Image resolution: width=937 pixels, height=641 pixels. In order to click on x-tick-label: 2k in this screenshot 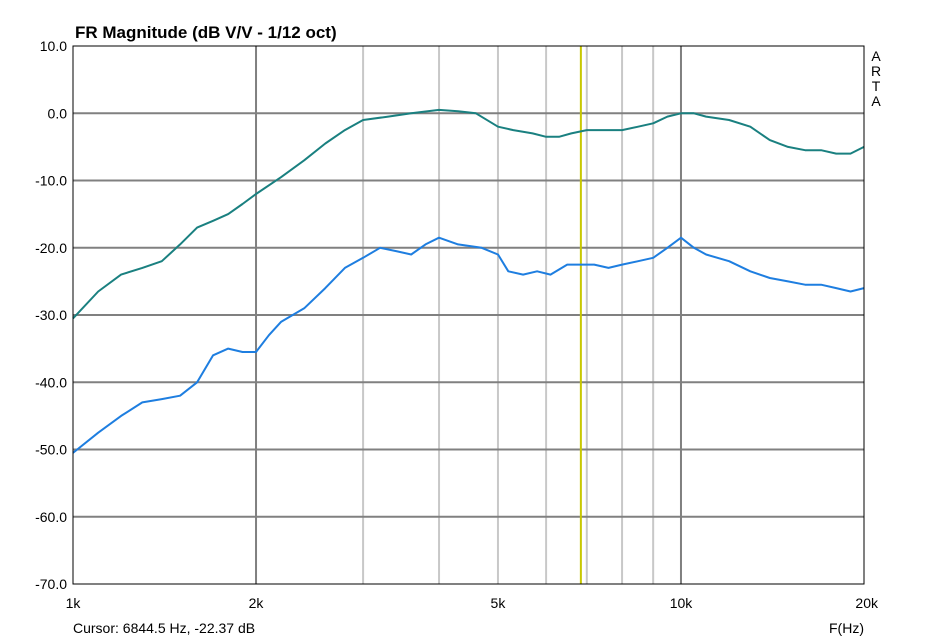, I will do `click(257, 603)`.